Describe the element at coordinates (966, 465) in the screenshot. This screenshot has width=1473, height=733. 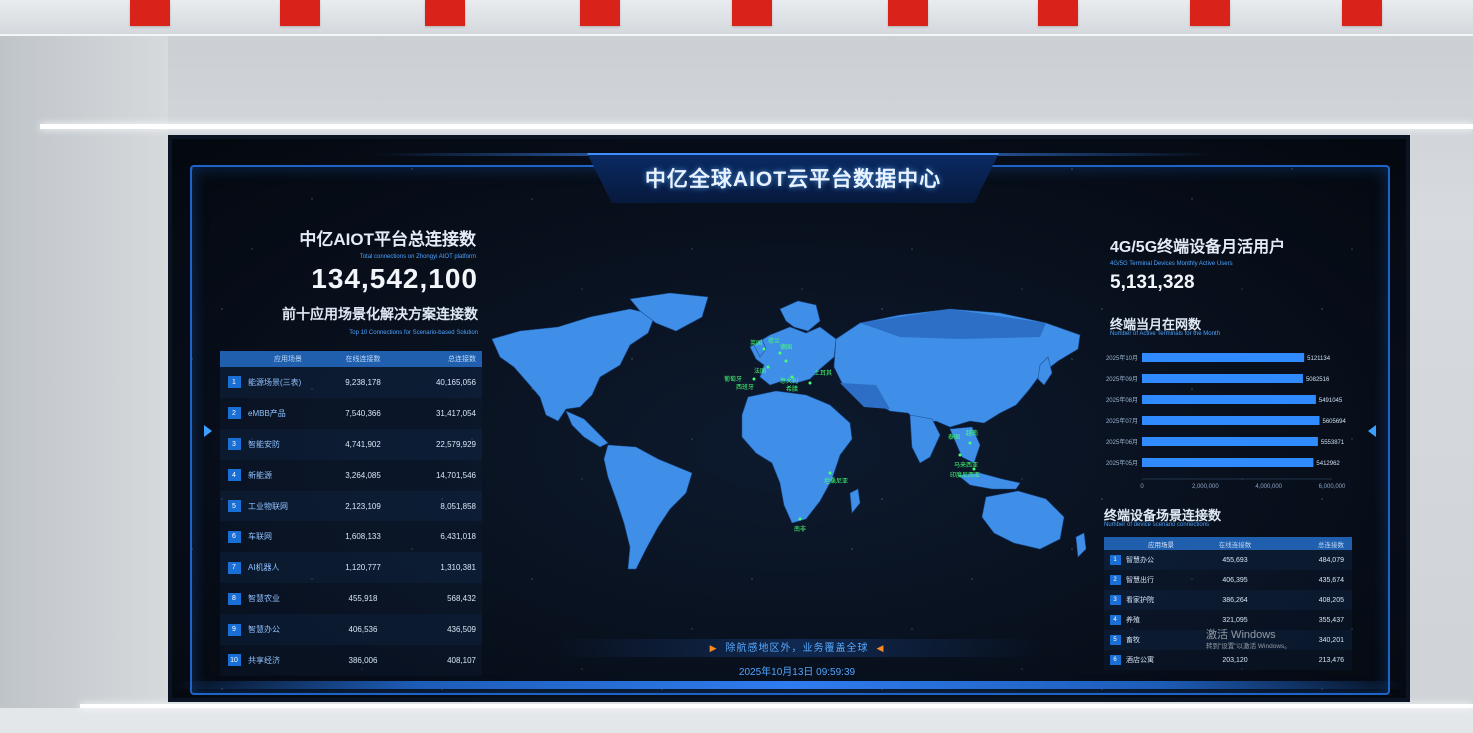
I see `country-label: 马来西亚` at that location.